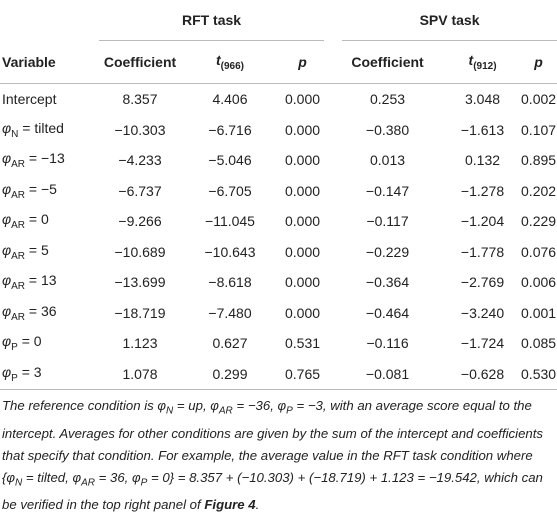 Image resolution: width=557 pixels, height=516 pixels. Describe the element at coordinates (140, 374) in the screenshot. I see `value-cell: 1.078` at that location.